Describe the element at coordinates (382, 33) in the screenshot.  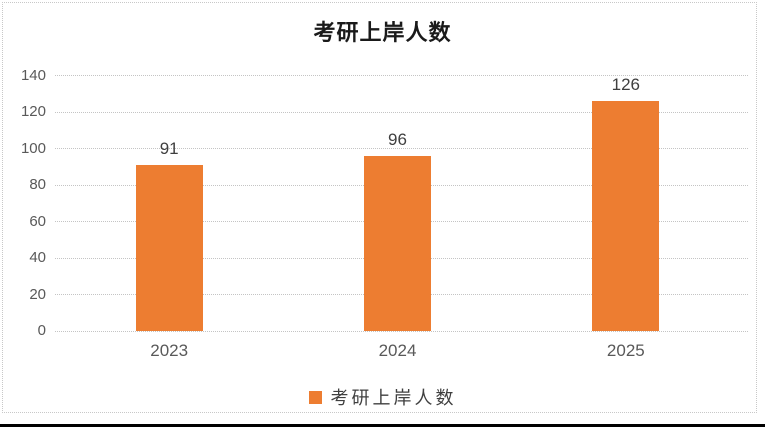
I see `chart-title: 考研上岸人数` at that location.